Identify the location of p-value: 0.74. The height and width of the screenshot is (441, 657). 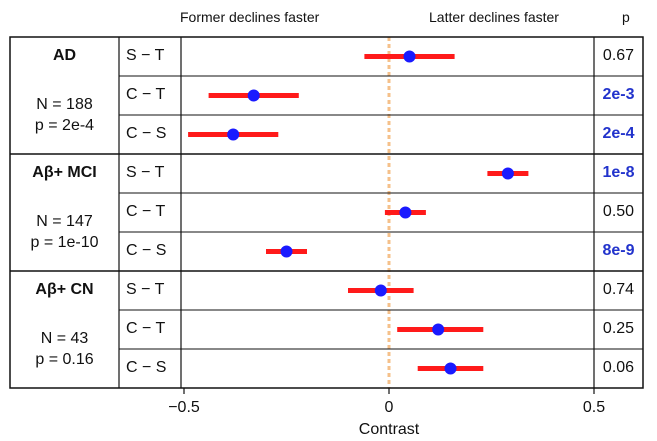
(618, 289).